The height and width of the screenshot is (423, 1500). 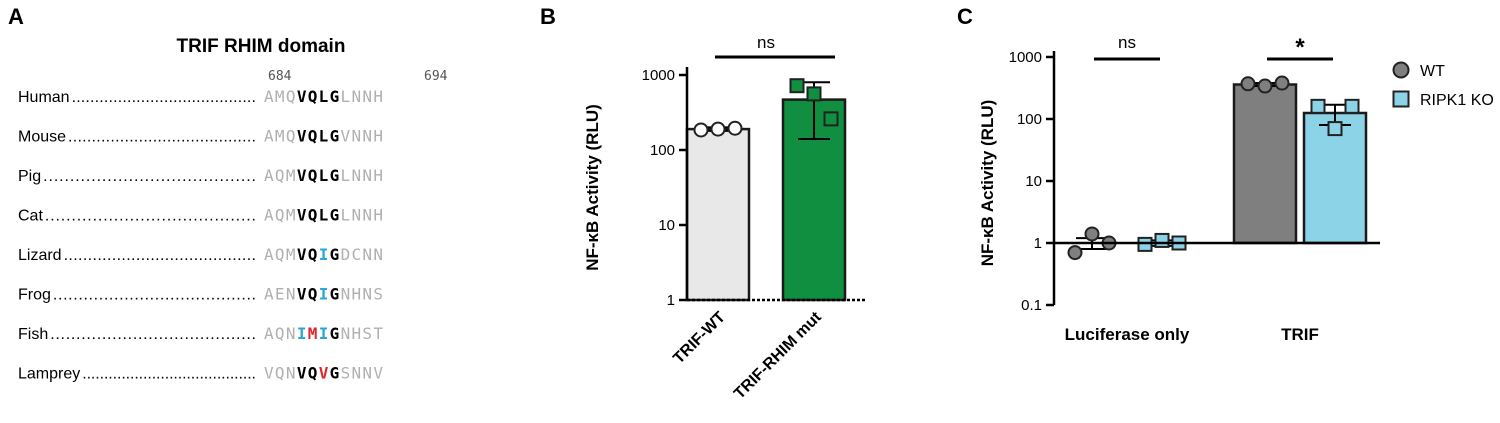 I want to click on species-label: Lizard, so click(x=40, y=255).